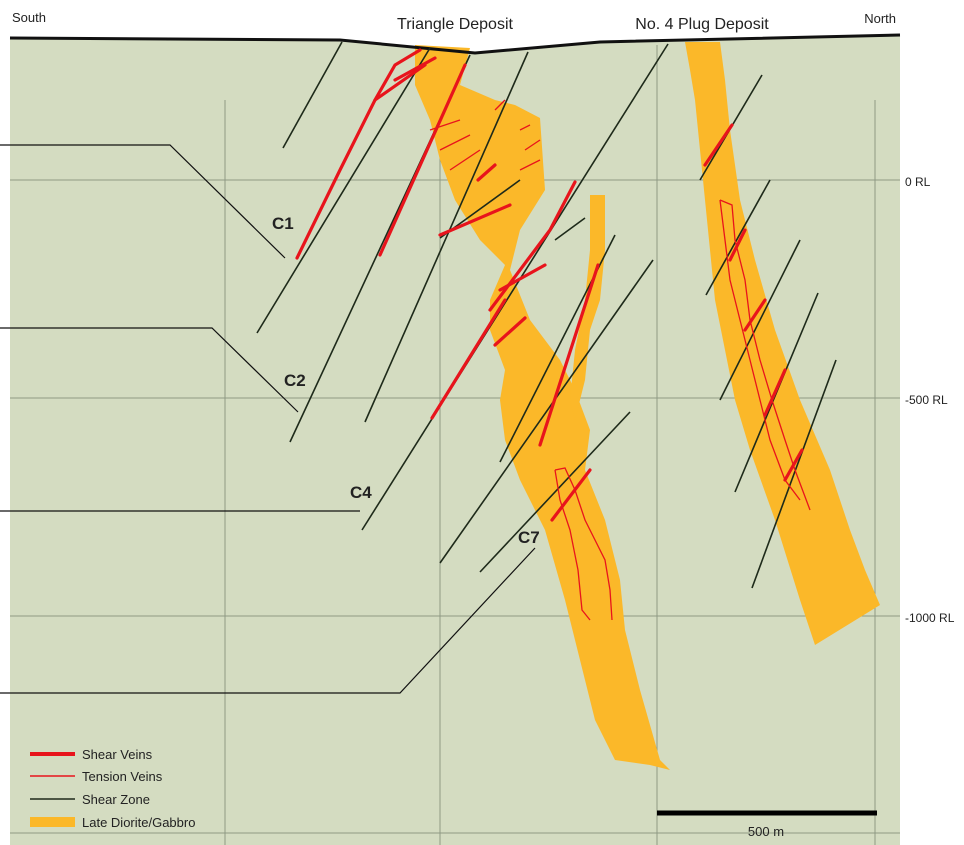  What do you see at coordinates (361, 492) in the screenshot?
I see `zone-label: C4` at bounding box center [361, 492].